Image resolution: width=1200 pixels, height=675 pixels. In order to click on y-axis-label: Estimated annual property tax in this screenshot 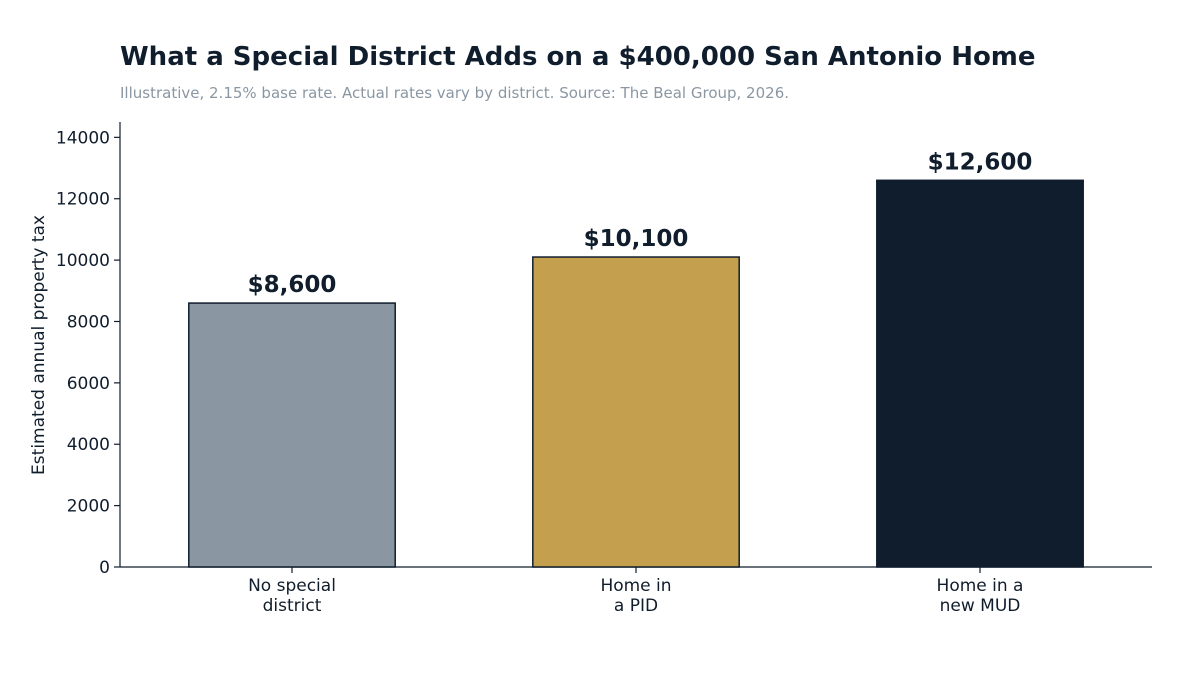, I will do `click(39, 345)`.